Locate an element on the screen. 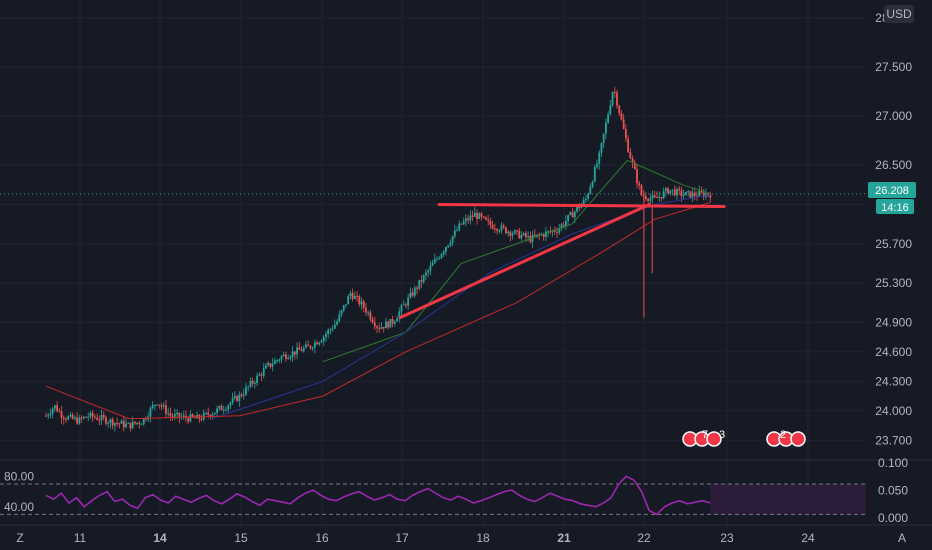  x-tick-label: 18 is located at coordinates (483, 538).